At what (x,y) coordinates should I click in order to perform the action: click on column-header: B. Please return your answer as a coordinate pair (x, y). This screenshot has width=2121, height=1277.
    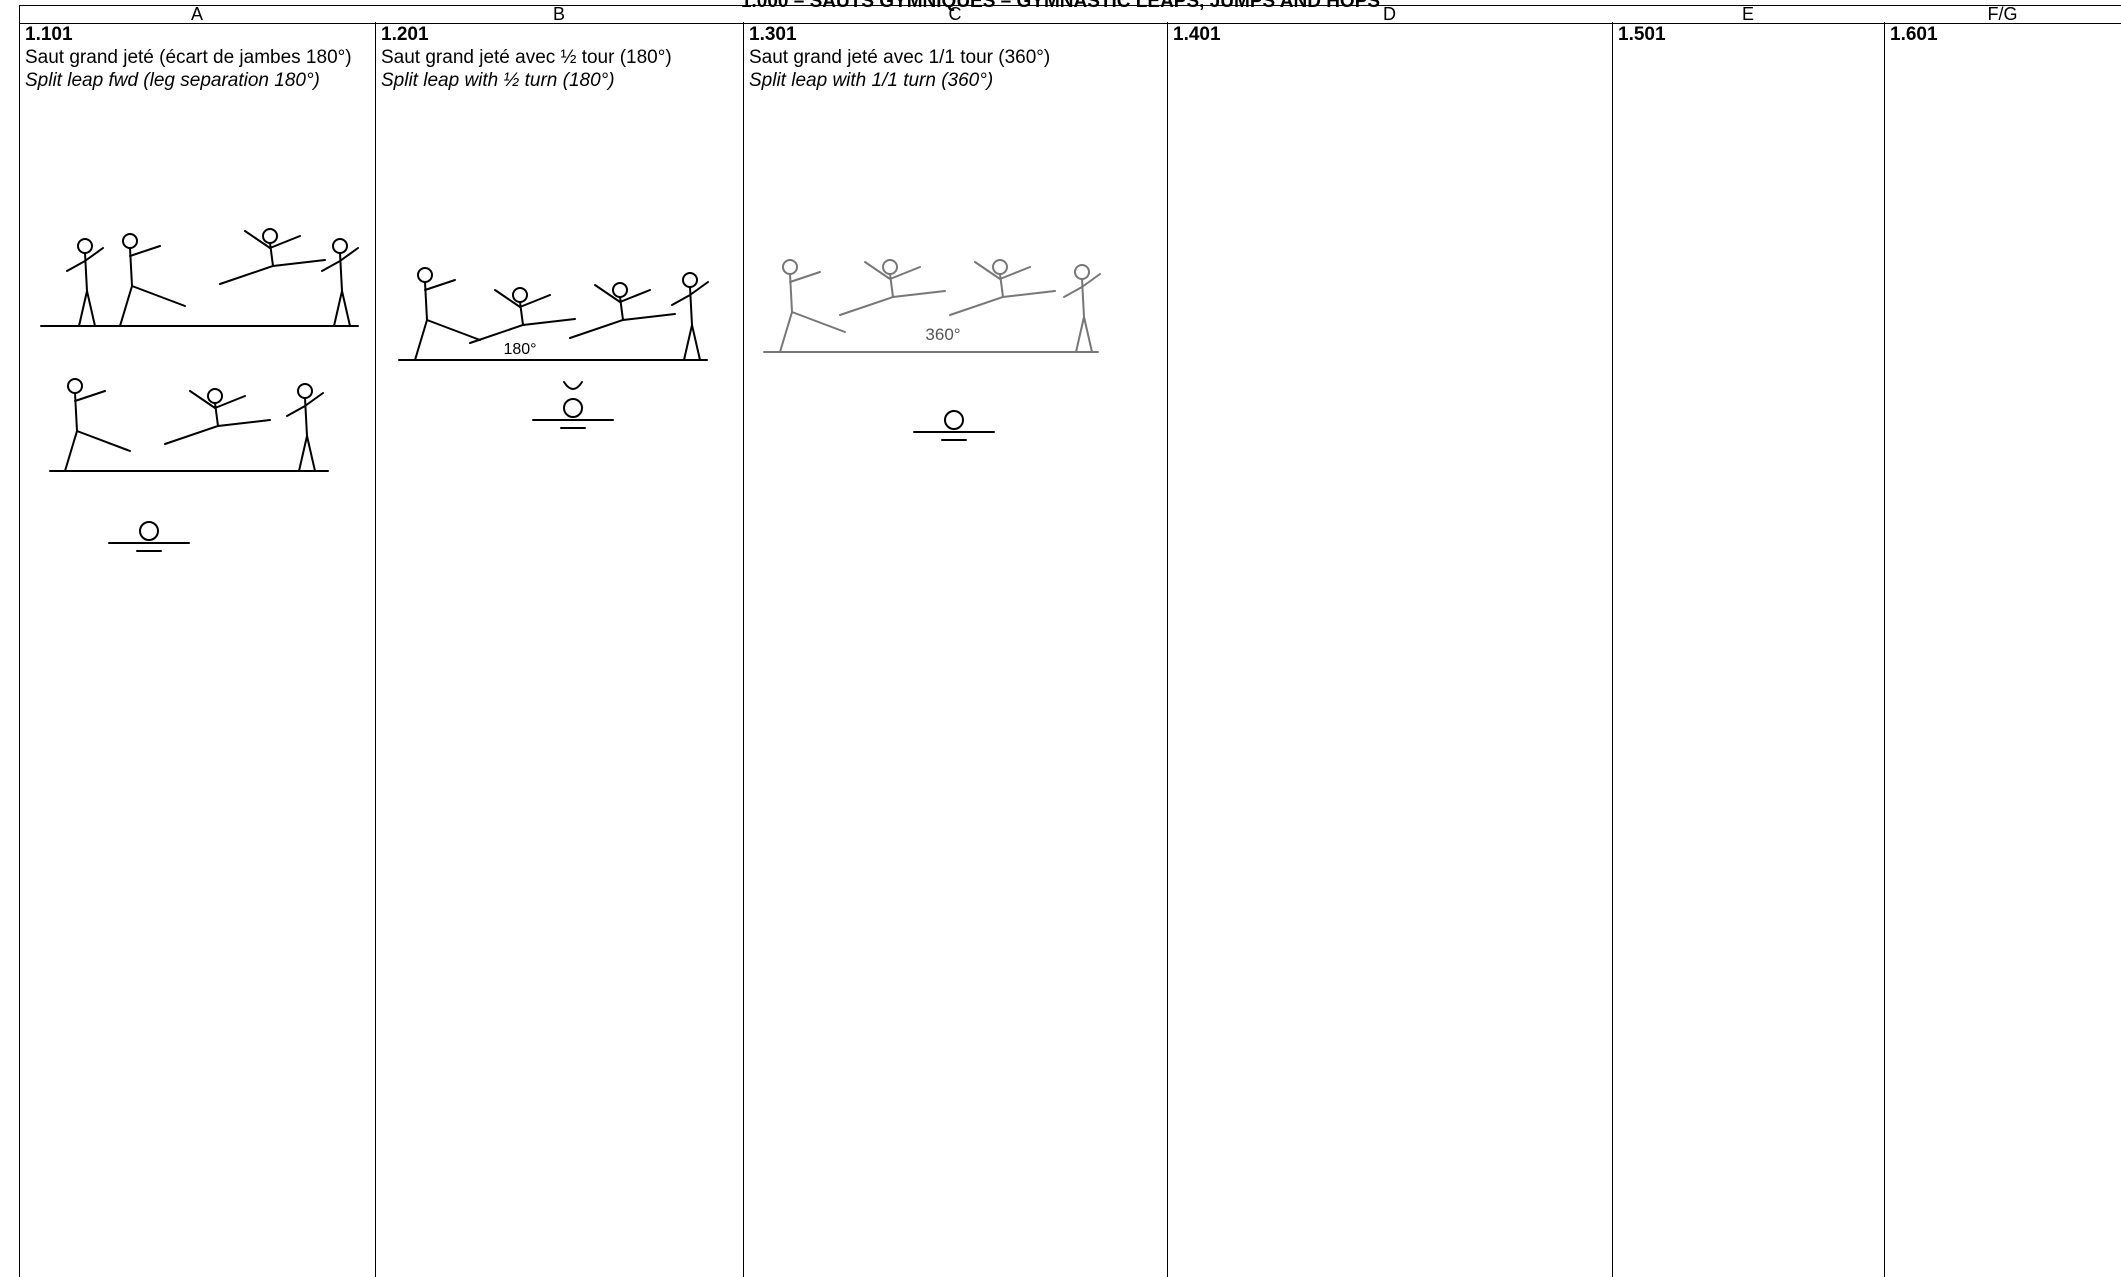
    Looking at the image, I should click on (559, 14).